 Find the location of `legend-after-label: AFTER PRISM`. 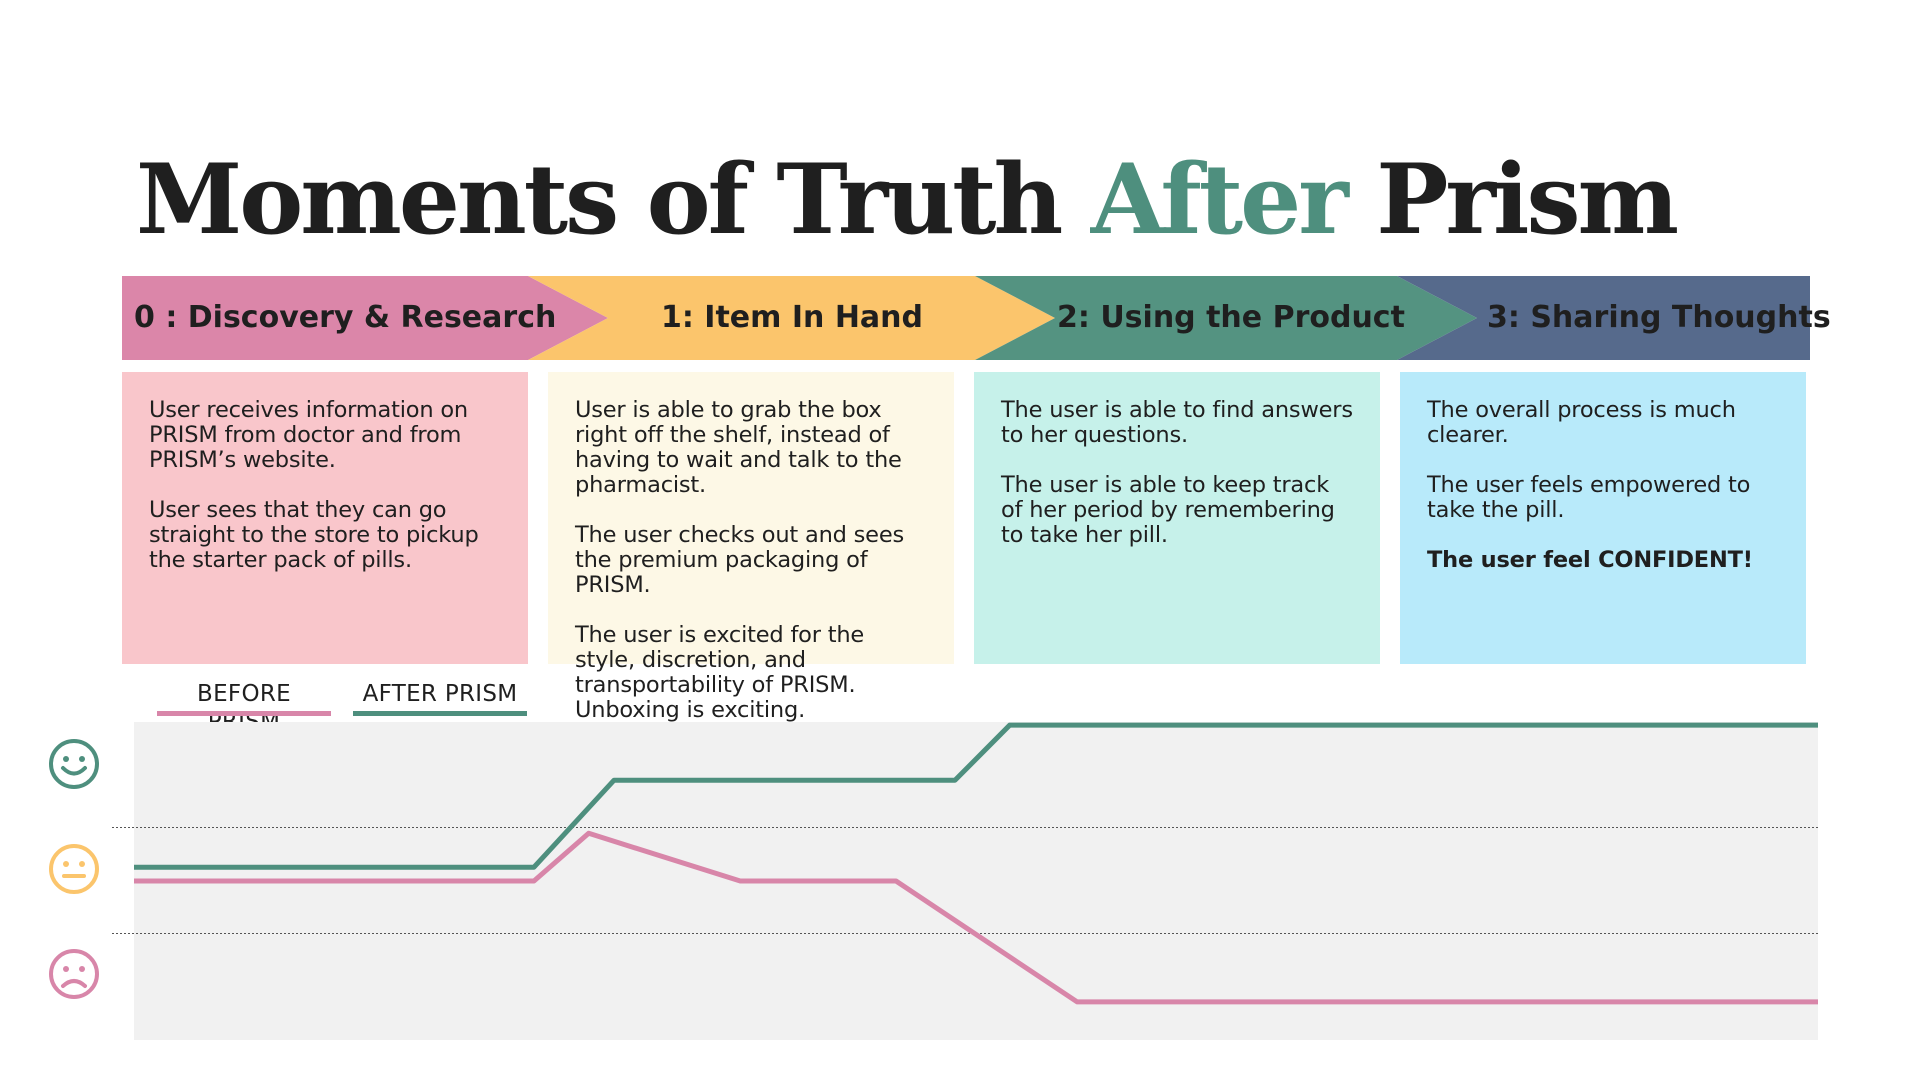

legend-after-label: AFTER PRISM is located at coordinates (440, 694).